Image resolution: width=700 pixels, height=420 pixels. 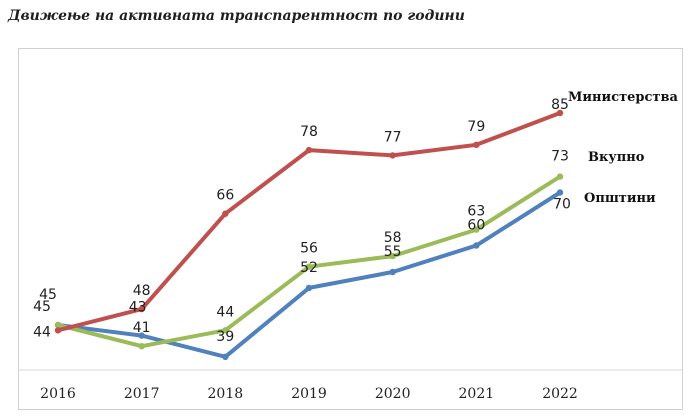 What do you see at coordinates (142, 328) in the screenshot?
I see `data-label-вкупно-2017: 41` at bounding box center [142, 328].